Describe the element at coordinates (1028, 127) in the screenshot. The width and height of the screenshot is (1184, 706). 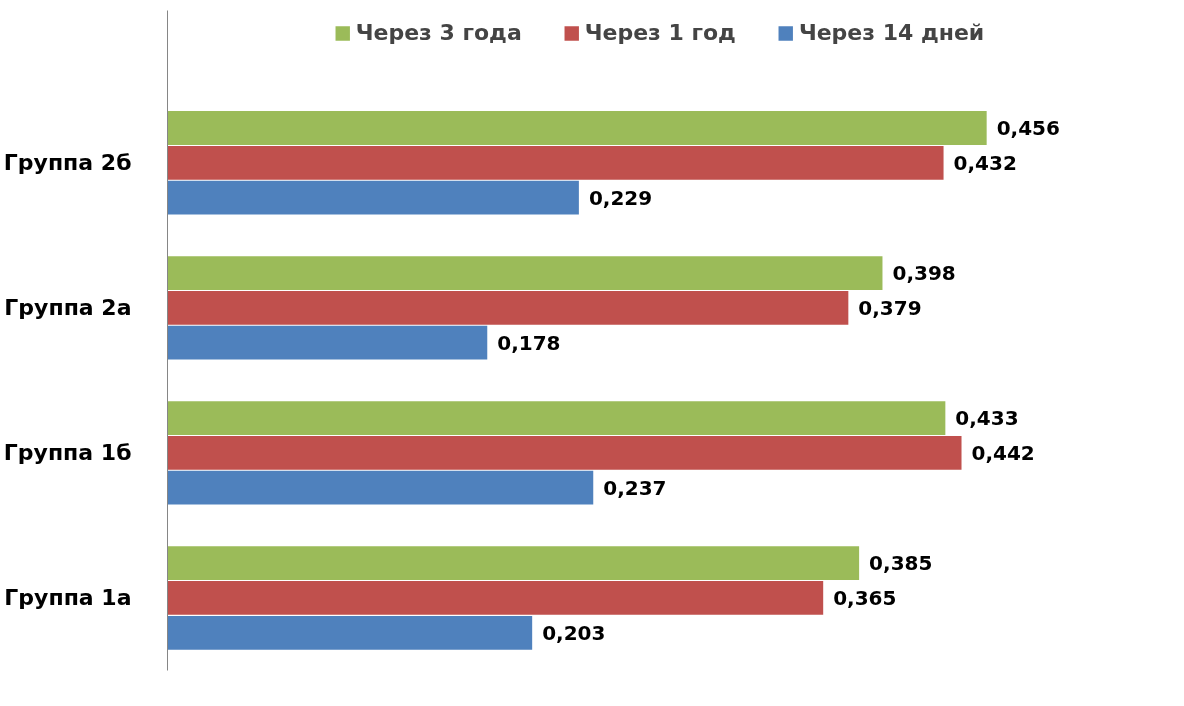
I see `data-label: 0,456` at that location.